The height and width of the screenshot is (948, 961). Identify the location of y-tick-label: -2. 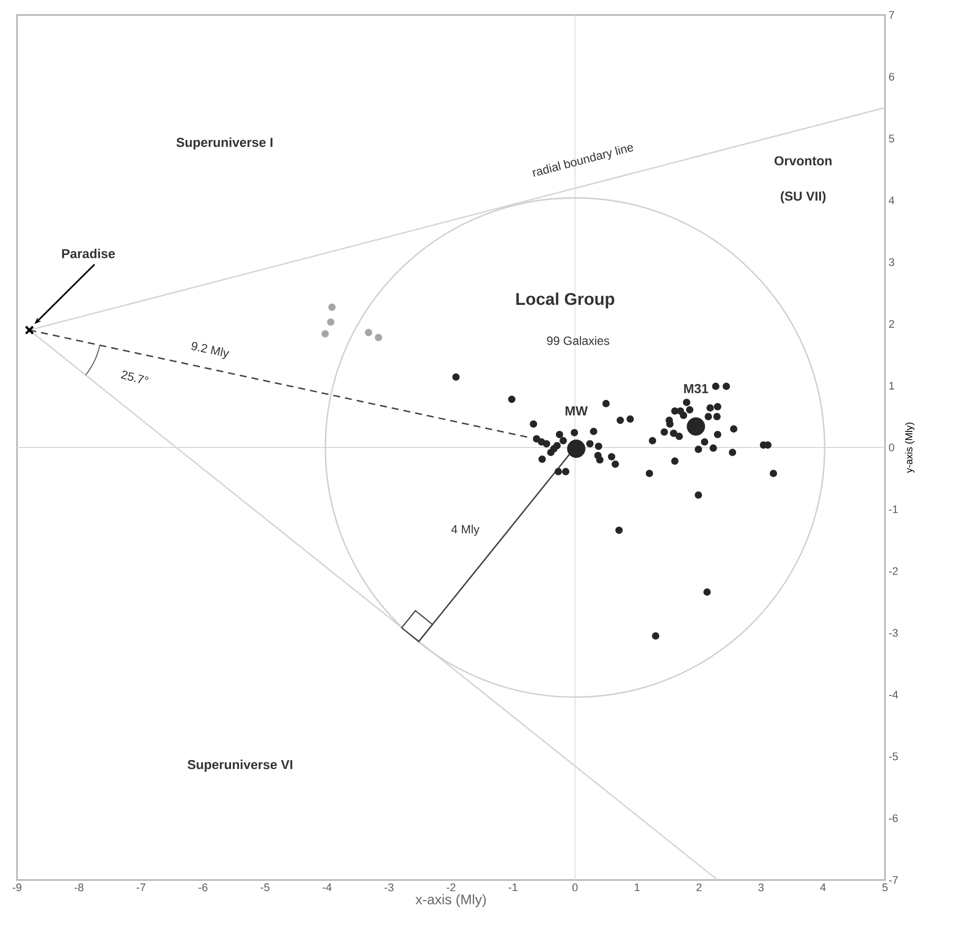
(893, 571).